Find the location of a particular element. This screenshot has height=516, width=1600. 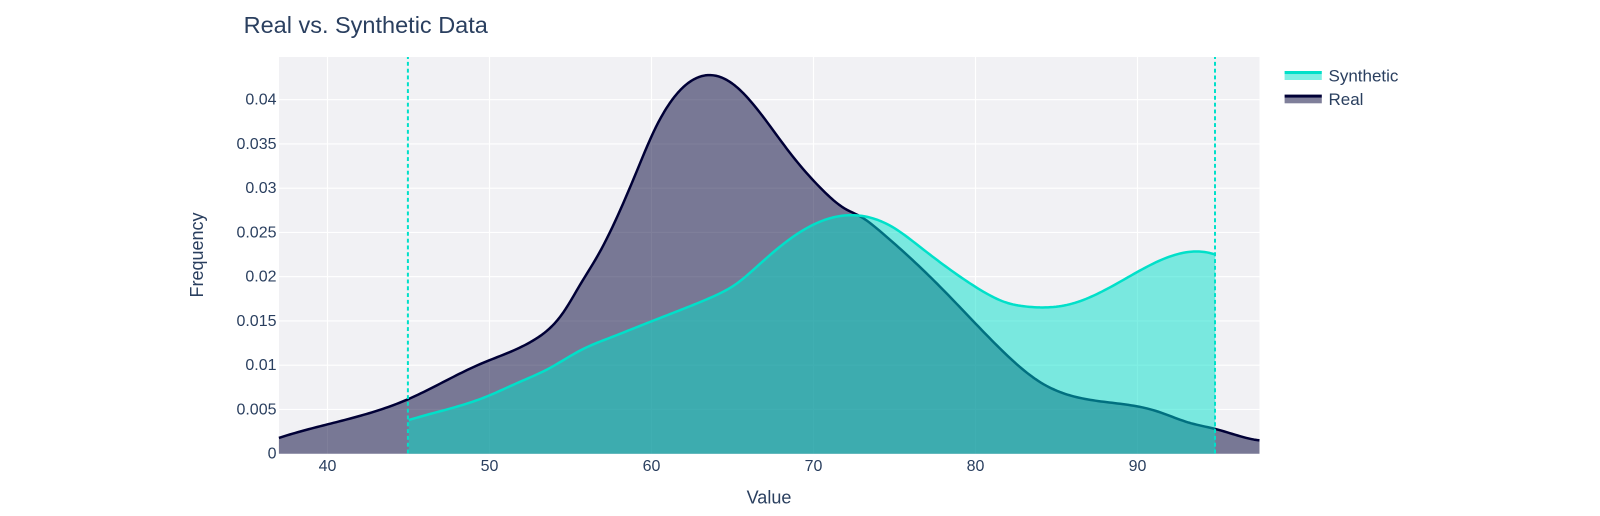

svg-text: 70 is located at coordinates (814, 466).